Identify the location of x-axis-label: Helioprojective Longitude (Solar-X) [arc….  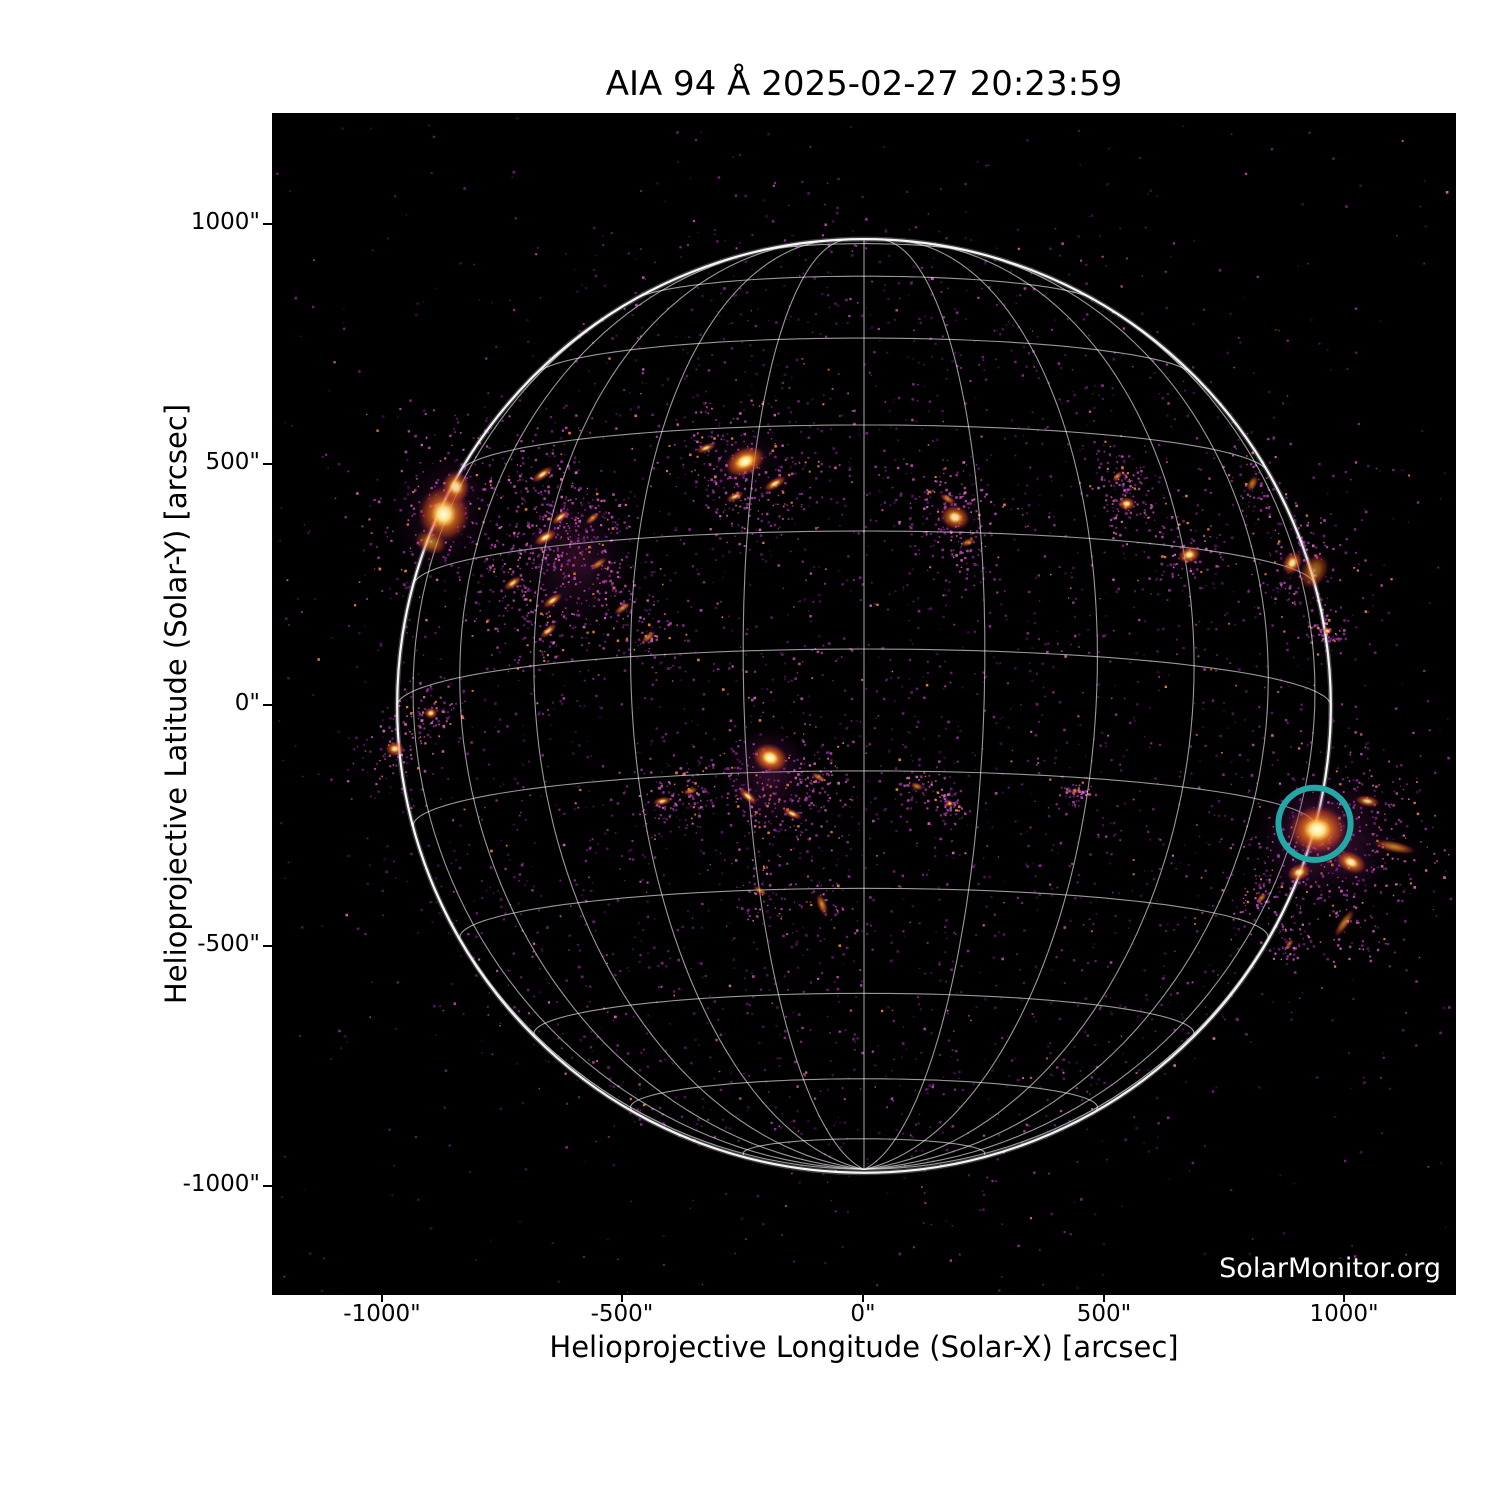
(864, 1347).